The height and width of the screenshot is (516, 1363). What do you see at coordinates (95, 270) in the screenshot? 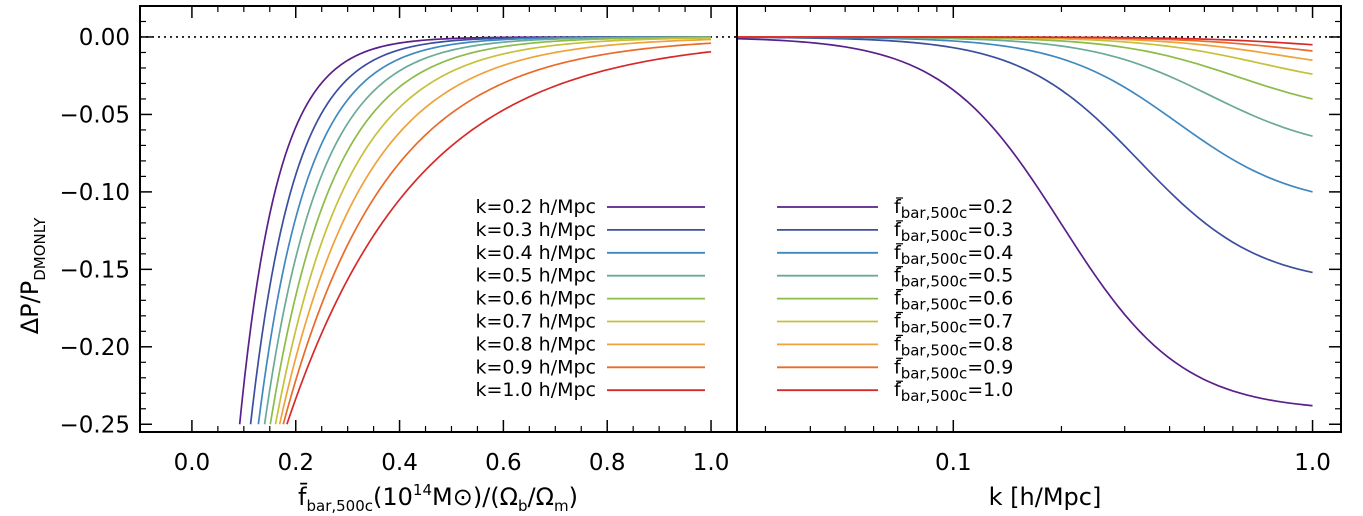
I see `y-tick-label: −0.15` at bounding box center [95, 270].